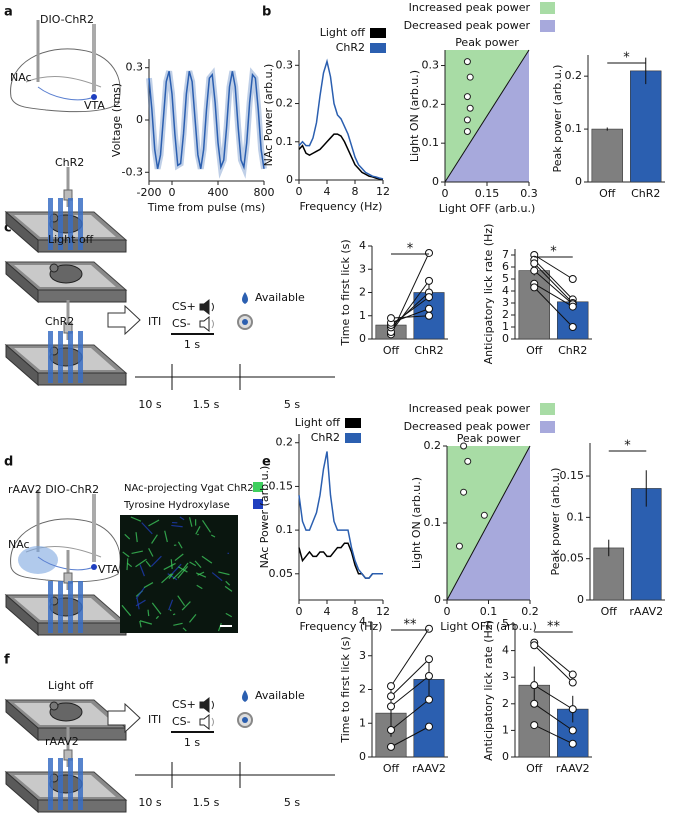  What do you see at coordinates (353, 438) in the screenshot?
I see `legend-swatch` at bounding box center [353, 438].